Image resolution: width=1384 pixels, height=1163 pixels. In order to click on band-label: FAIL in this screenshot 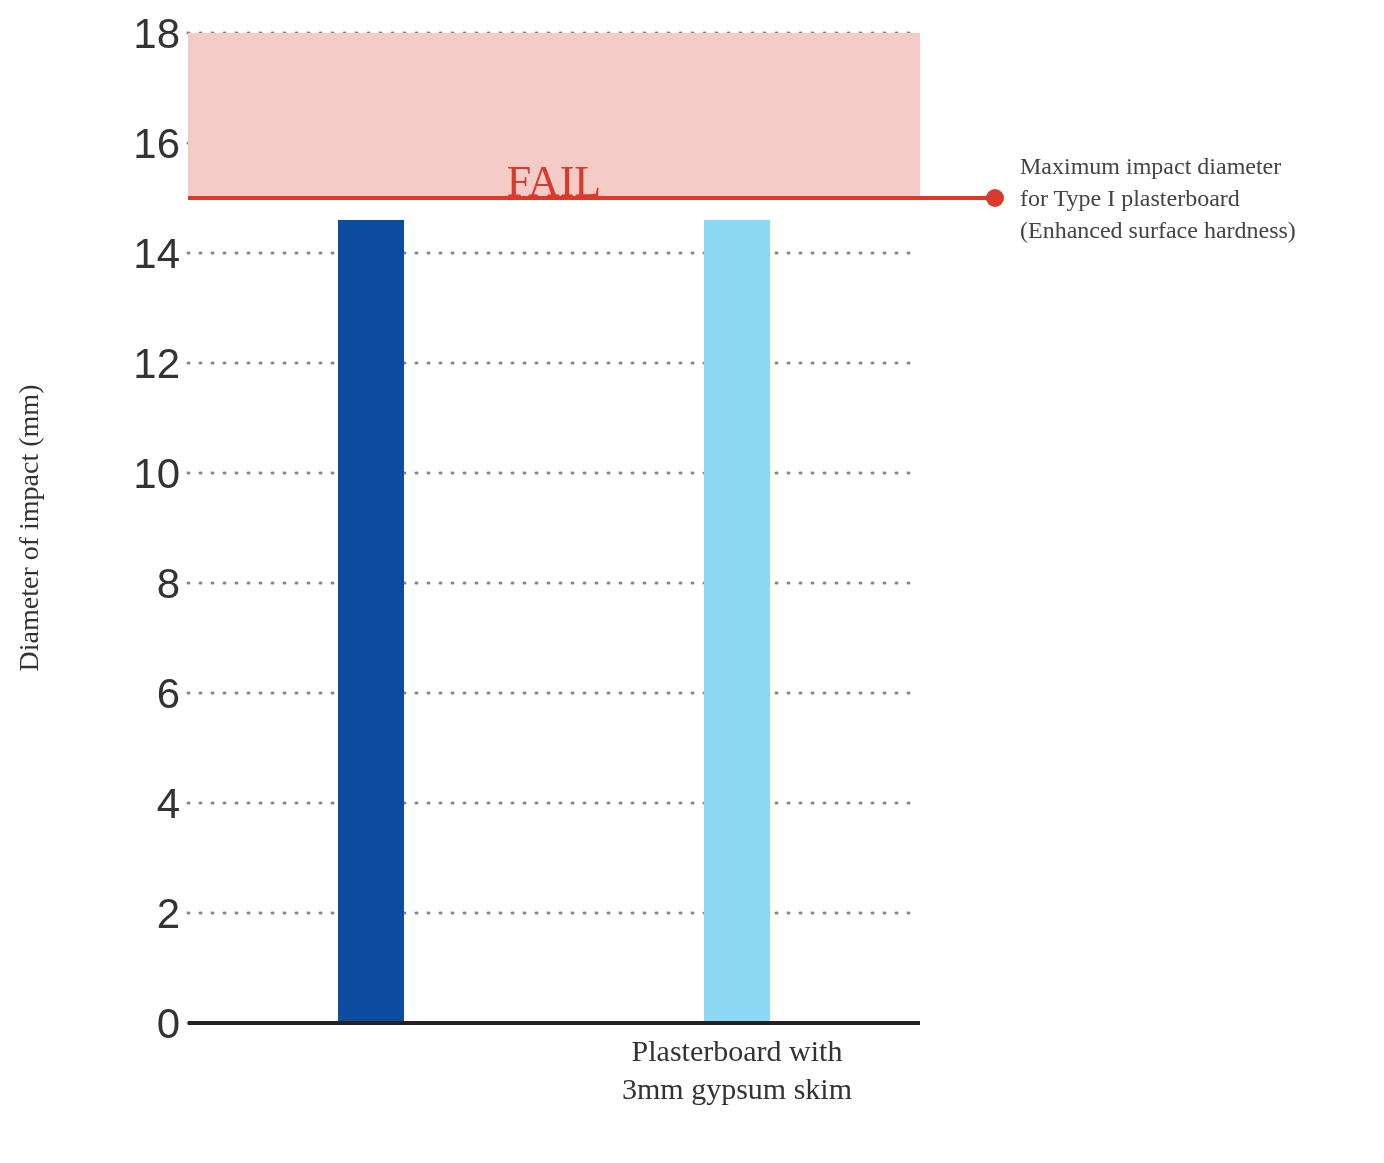, I will do `click(554, 181)`.